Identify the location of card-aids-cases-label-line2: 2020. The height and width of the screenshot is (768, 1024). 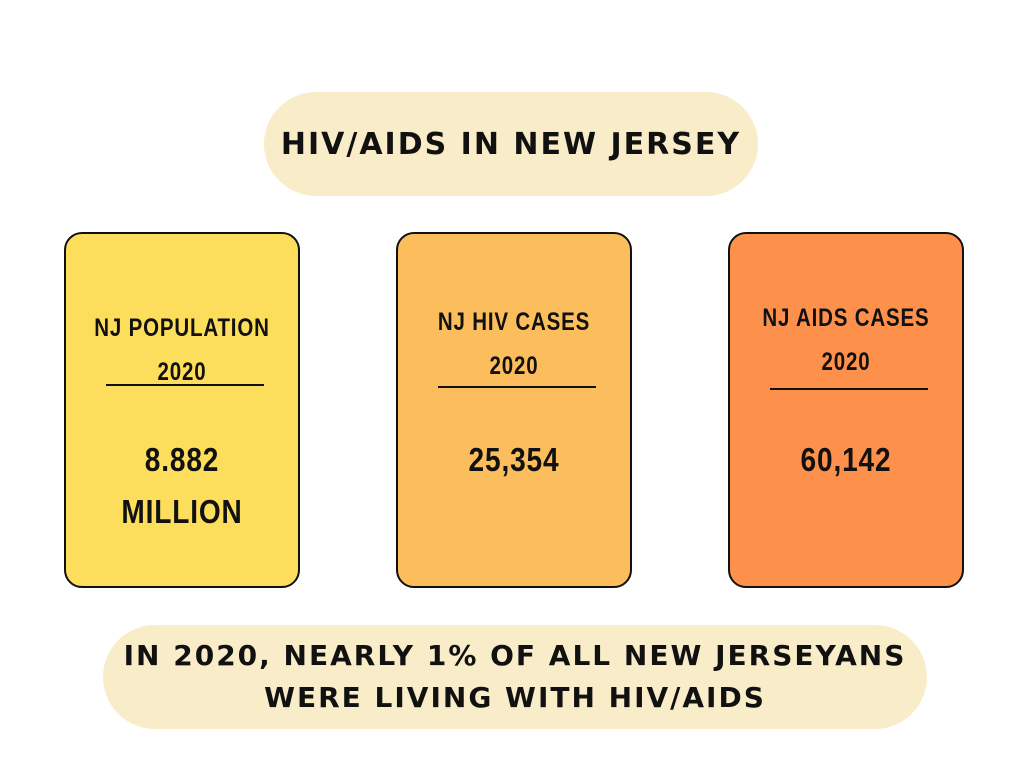
(846, 362).